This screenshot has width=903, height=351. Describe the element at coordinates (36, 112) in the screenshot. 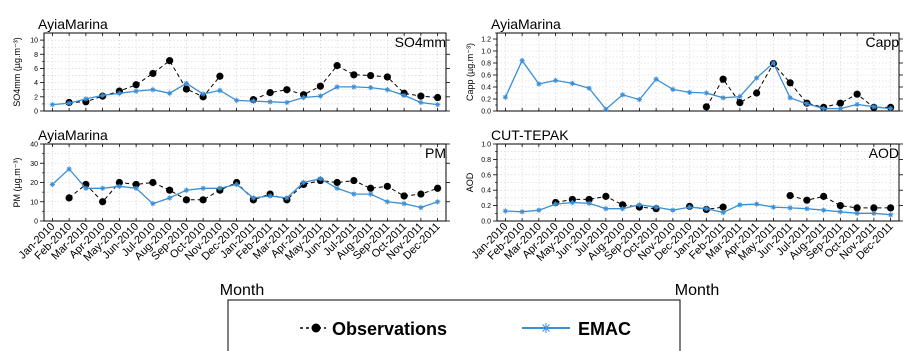

I see `panel-1-y-tick-label: 0` at that location.